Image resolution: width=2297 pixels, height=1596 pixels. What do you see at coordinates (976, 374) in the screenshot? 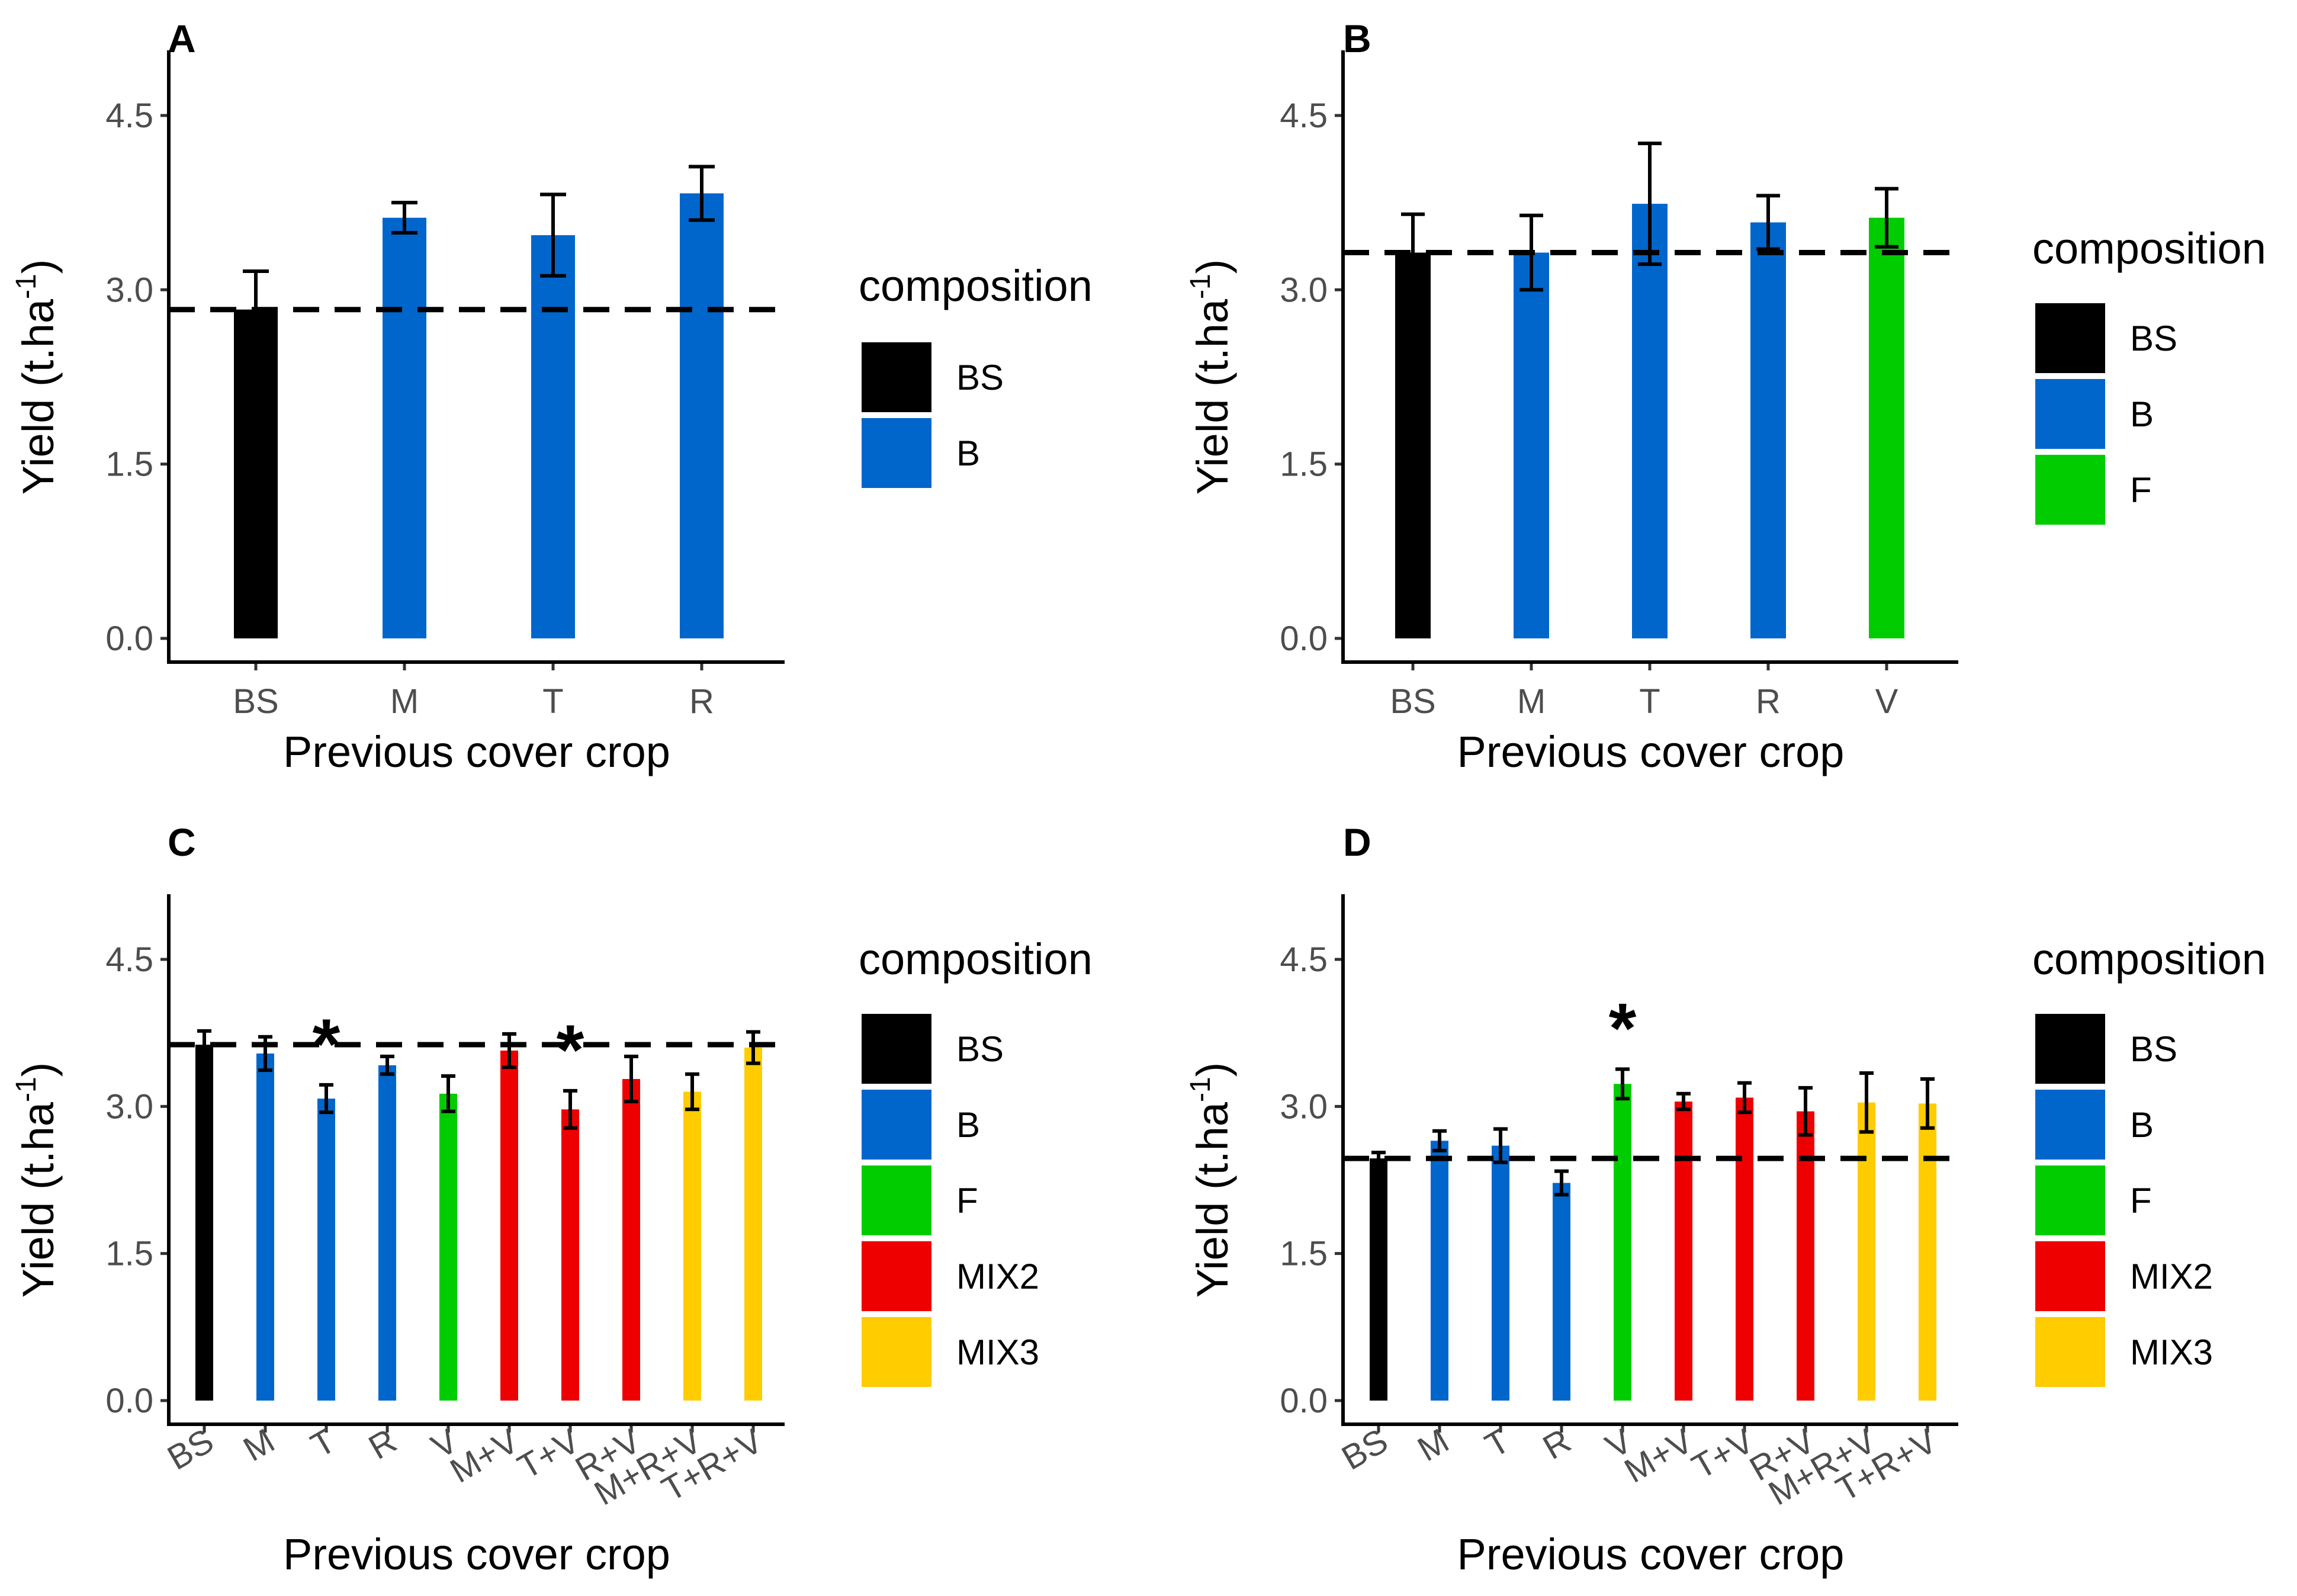
I see `legend: composition BS B` at bounding box center [976, 374].